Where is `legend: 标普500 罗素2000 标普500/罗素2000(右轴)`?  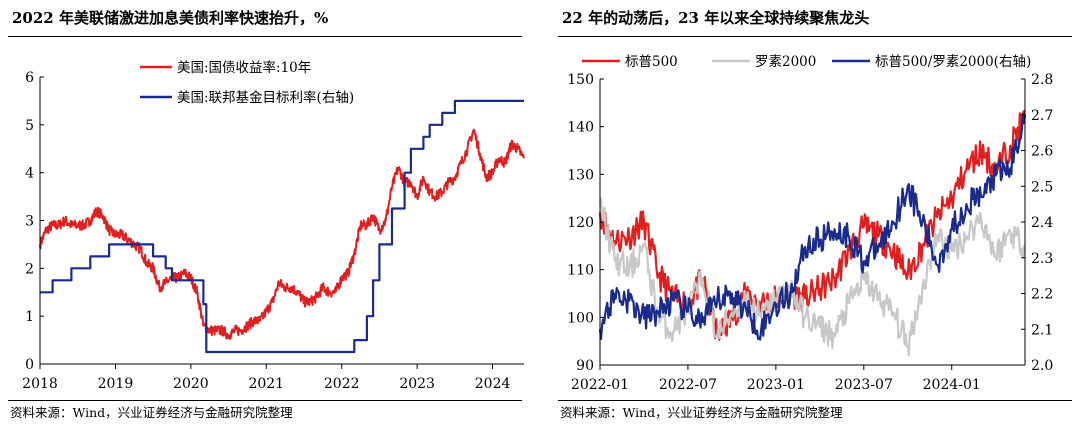 legend: 标普500 罗素2000 标普500/罗素2000(右轴) is located at coordinates (806, 62).